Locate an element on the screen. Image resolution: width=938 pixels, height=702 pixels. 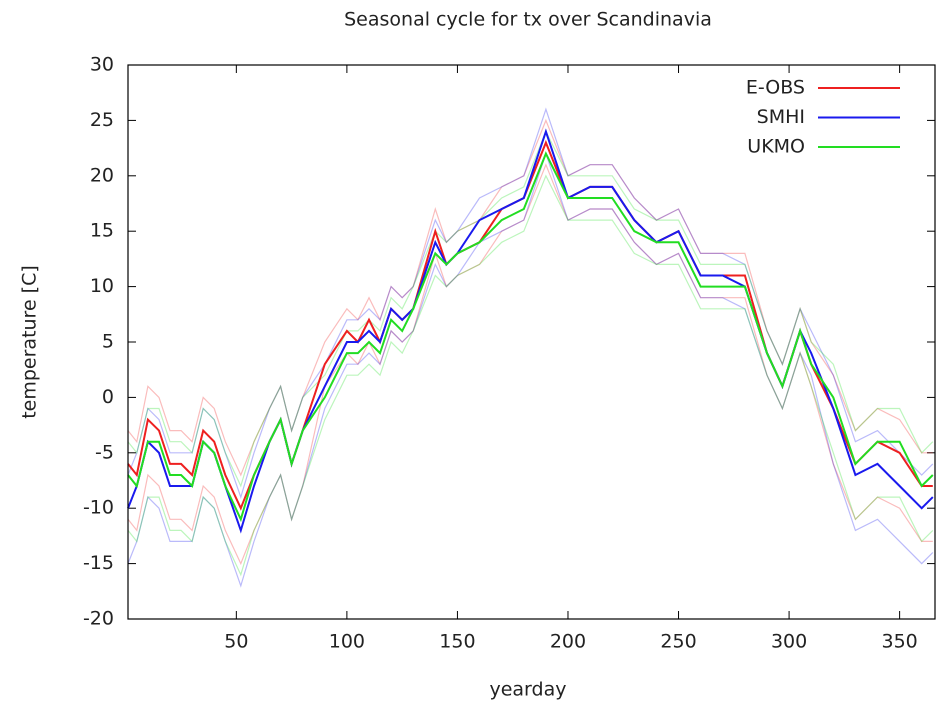
legend-label: E-OBS is located at coordinates (775, 88).